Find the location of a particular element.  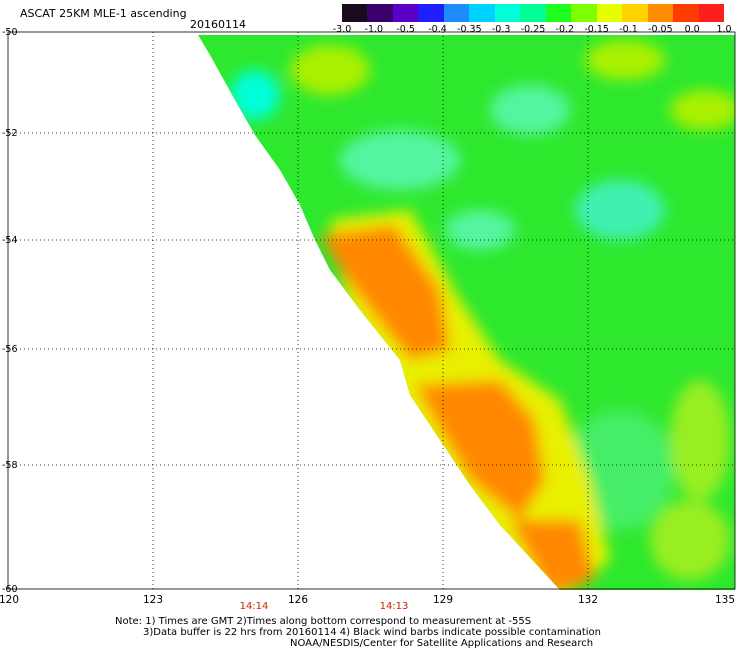

colorbar-label: -0.3 is located at coordinates (501, 29).